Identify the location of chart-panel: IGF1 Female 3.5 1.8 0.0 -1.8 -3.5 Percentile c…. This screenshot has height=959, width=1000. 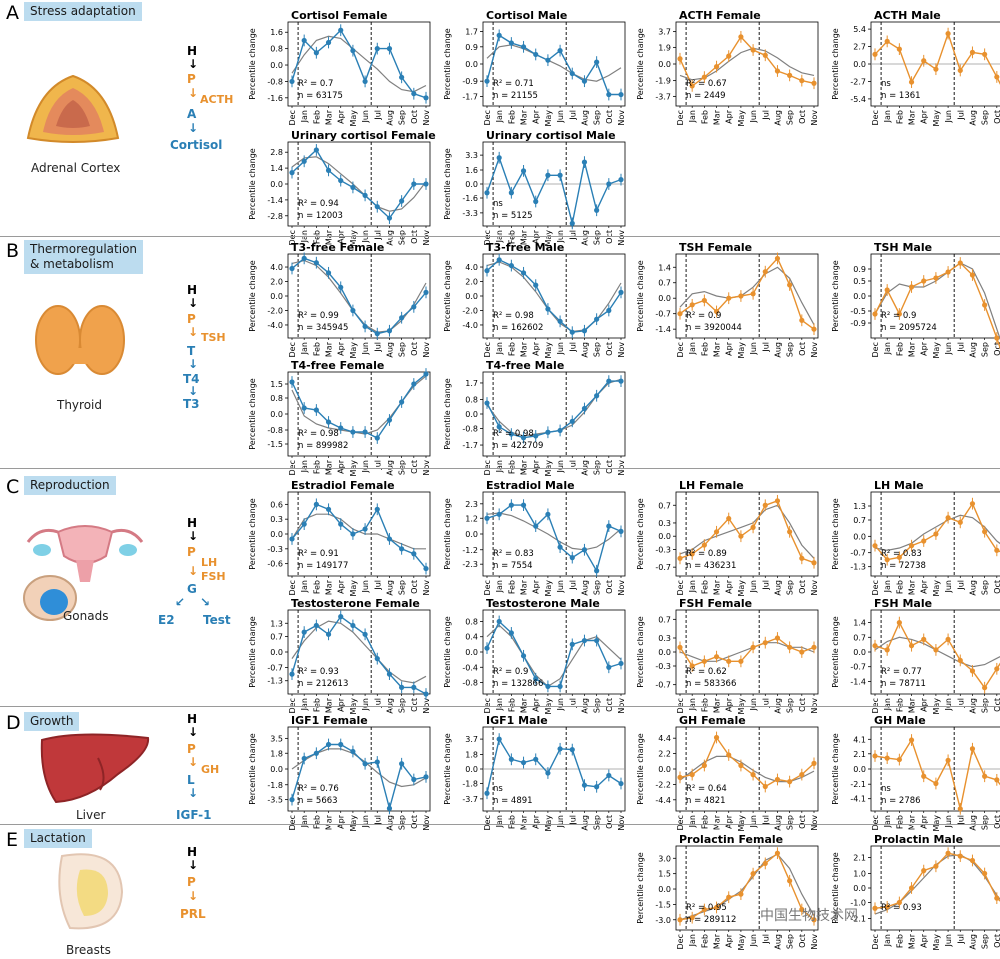
(339, 773).